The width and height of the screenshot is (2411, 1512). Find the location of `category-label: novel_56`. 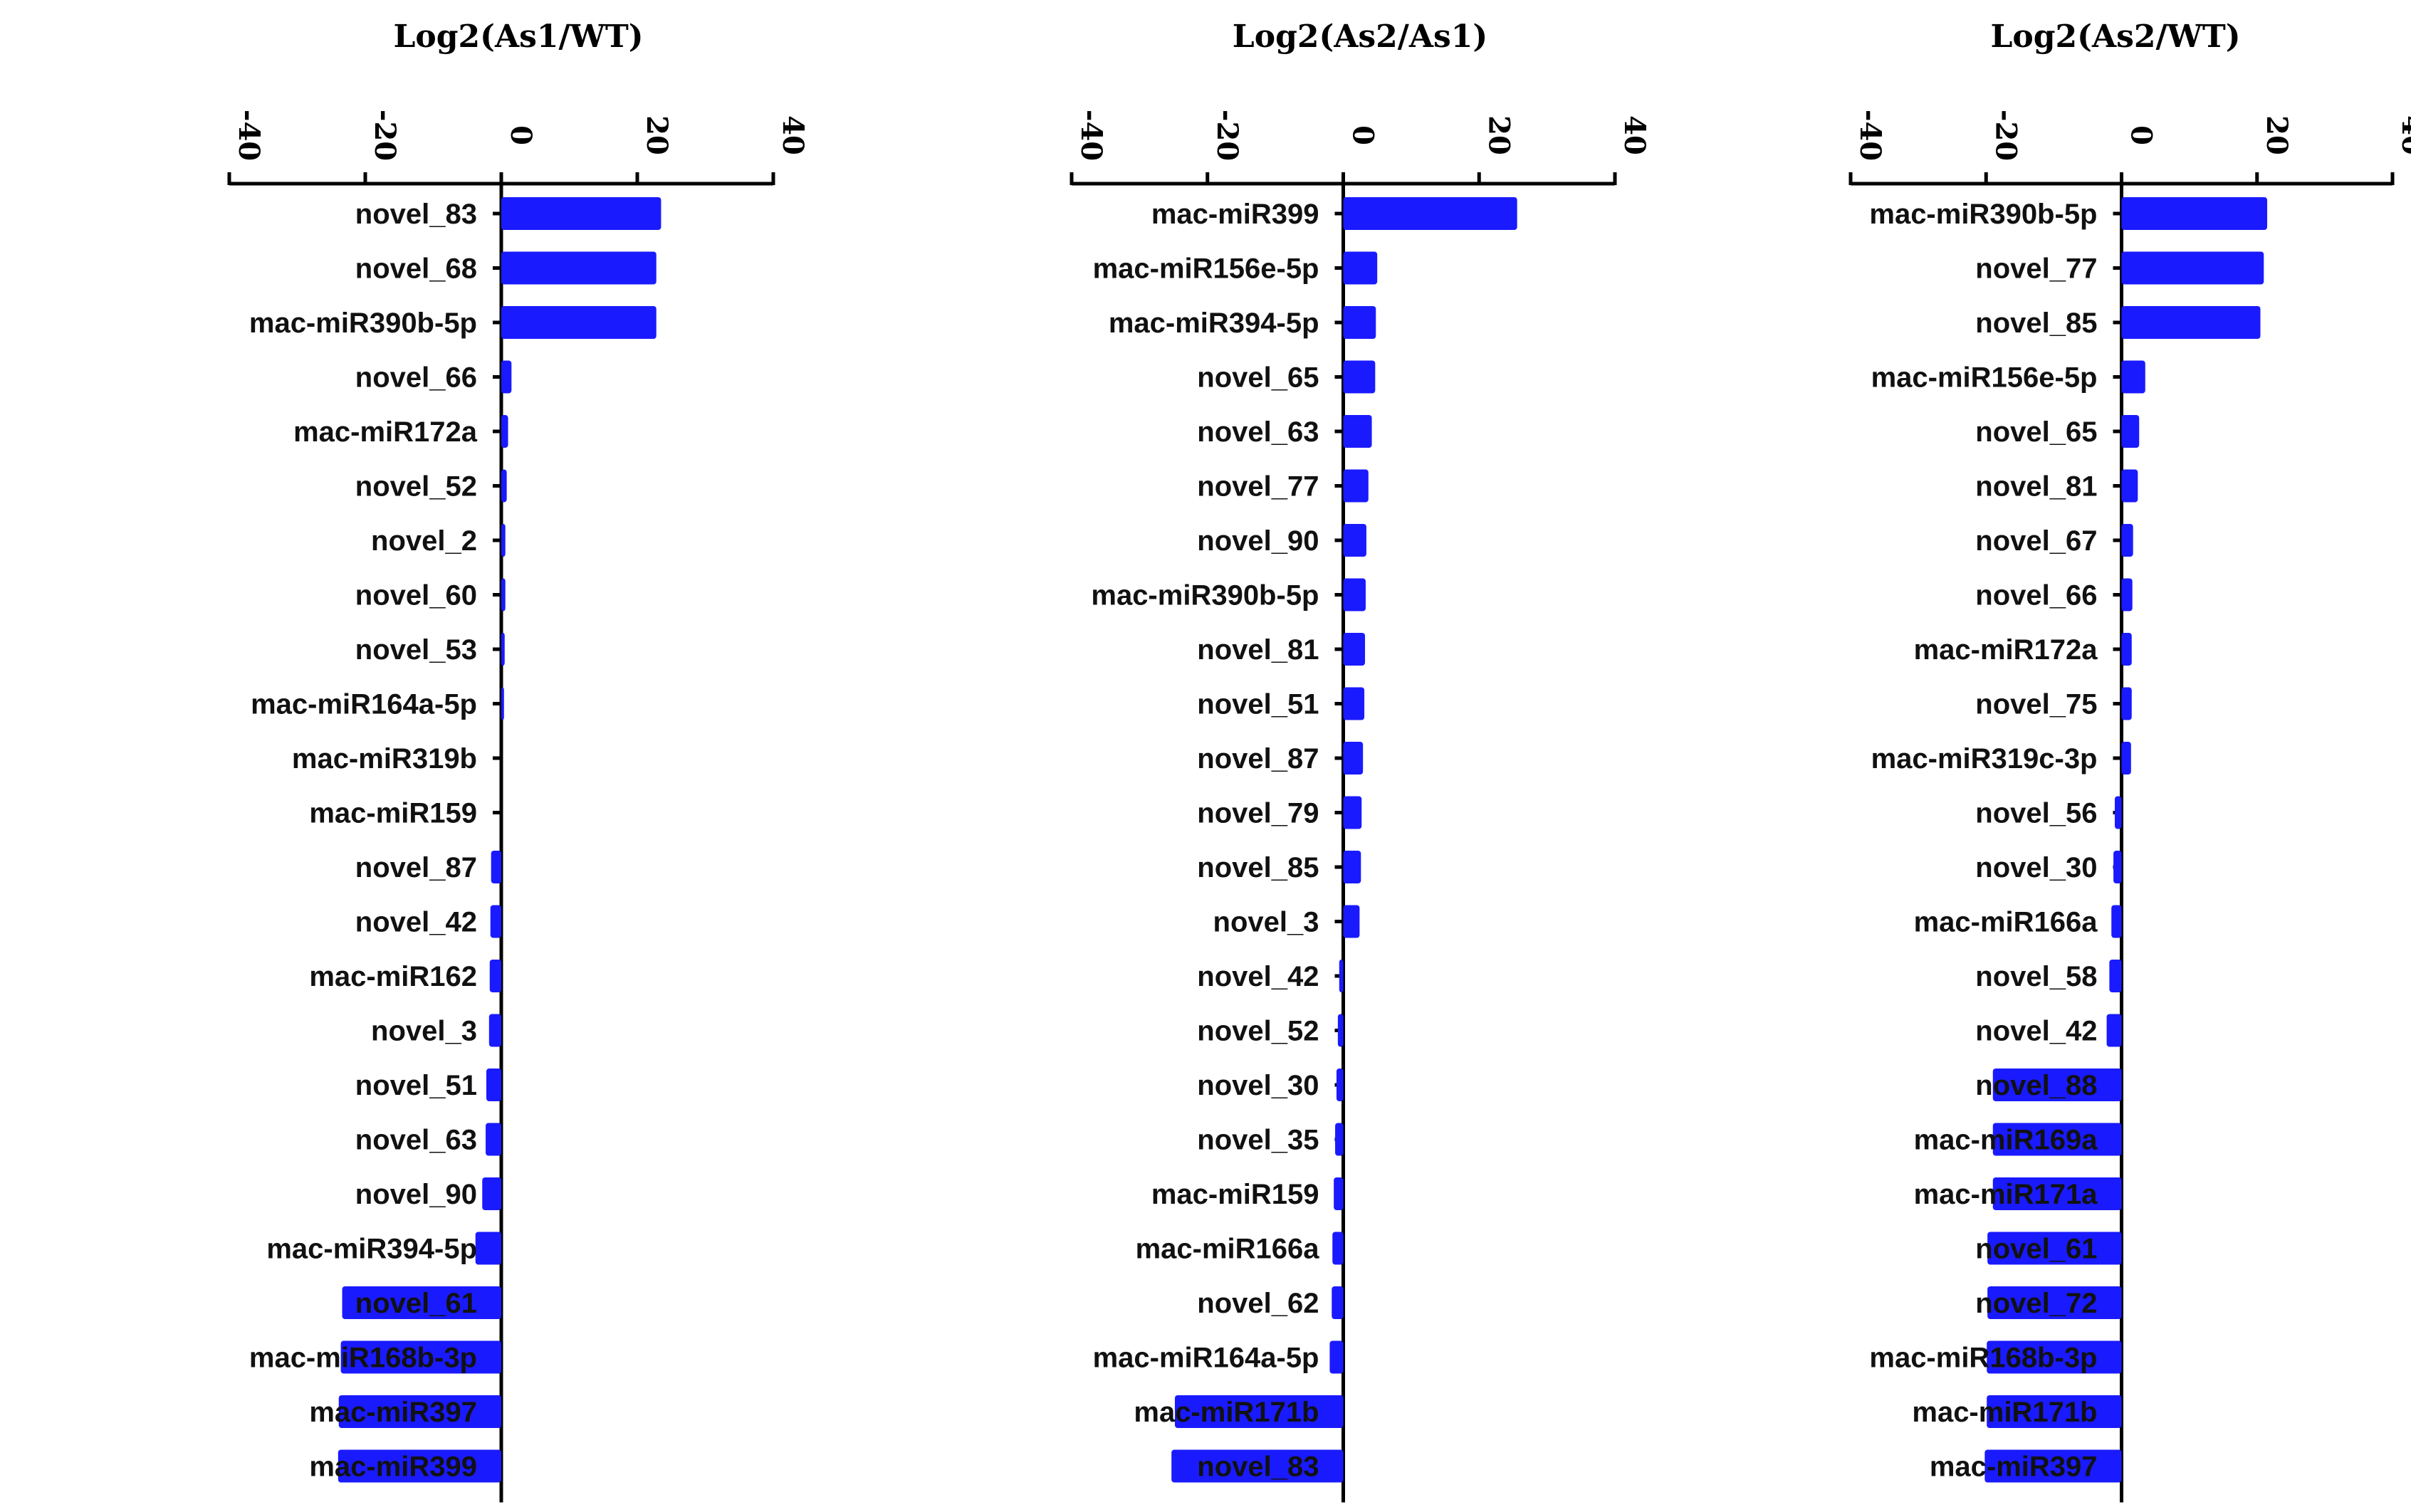

category-label: novel_56 is located at coordinates (2036, 813).